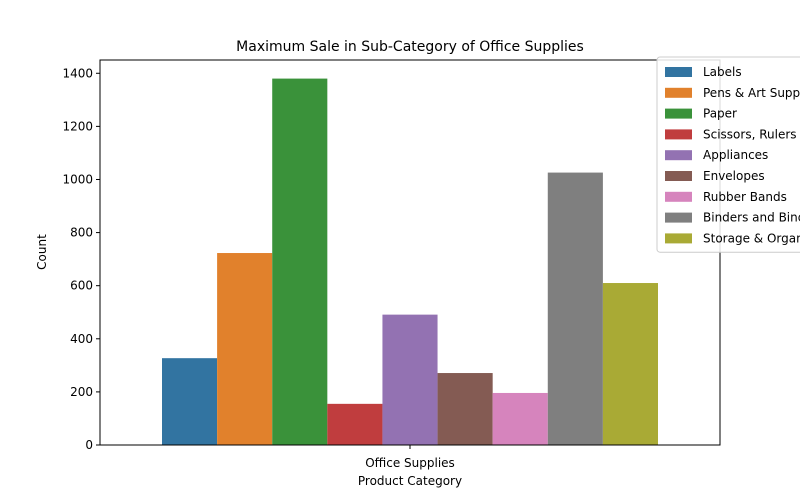 The image size is (800, 500). Describe the element at coordinates (735, 155) in the screenshot. I see `legend-label: Appliances` at that location.